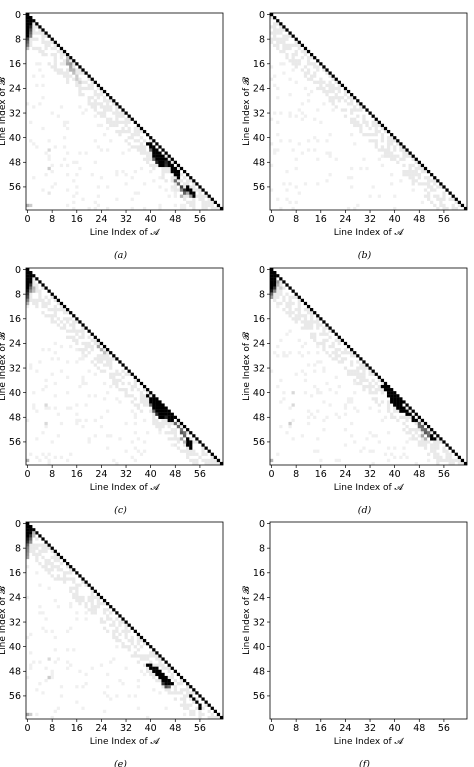 This screenshot has height=767, width=474. Describe the element at coordinates (15, 672) in the screenshot. I see `y-tick-label: 48` at that location.